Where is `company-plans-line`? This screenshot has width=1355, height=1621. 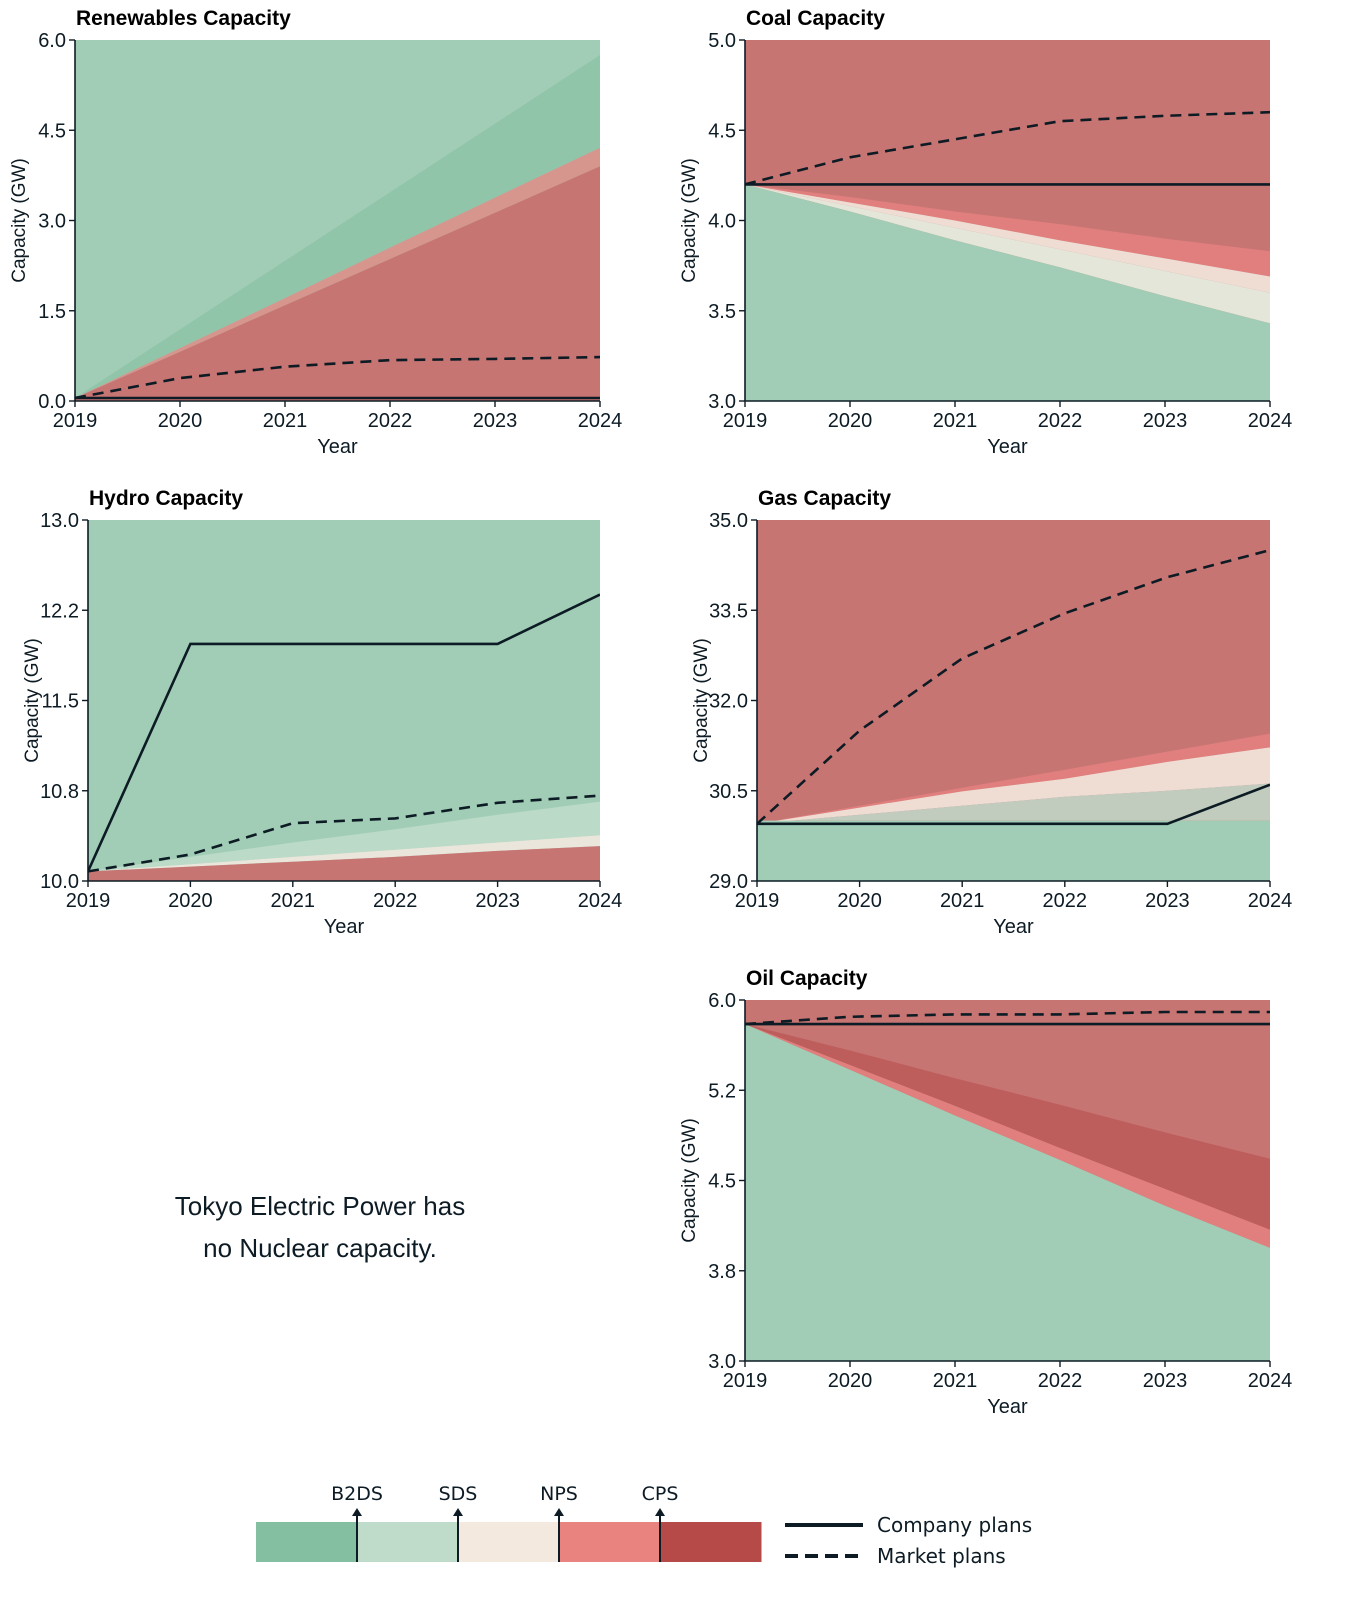
company-plans-line is located at coordinates (1013, 804).